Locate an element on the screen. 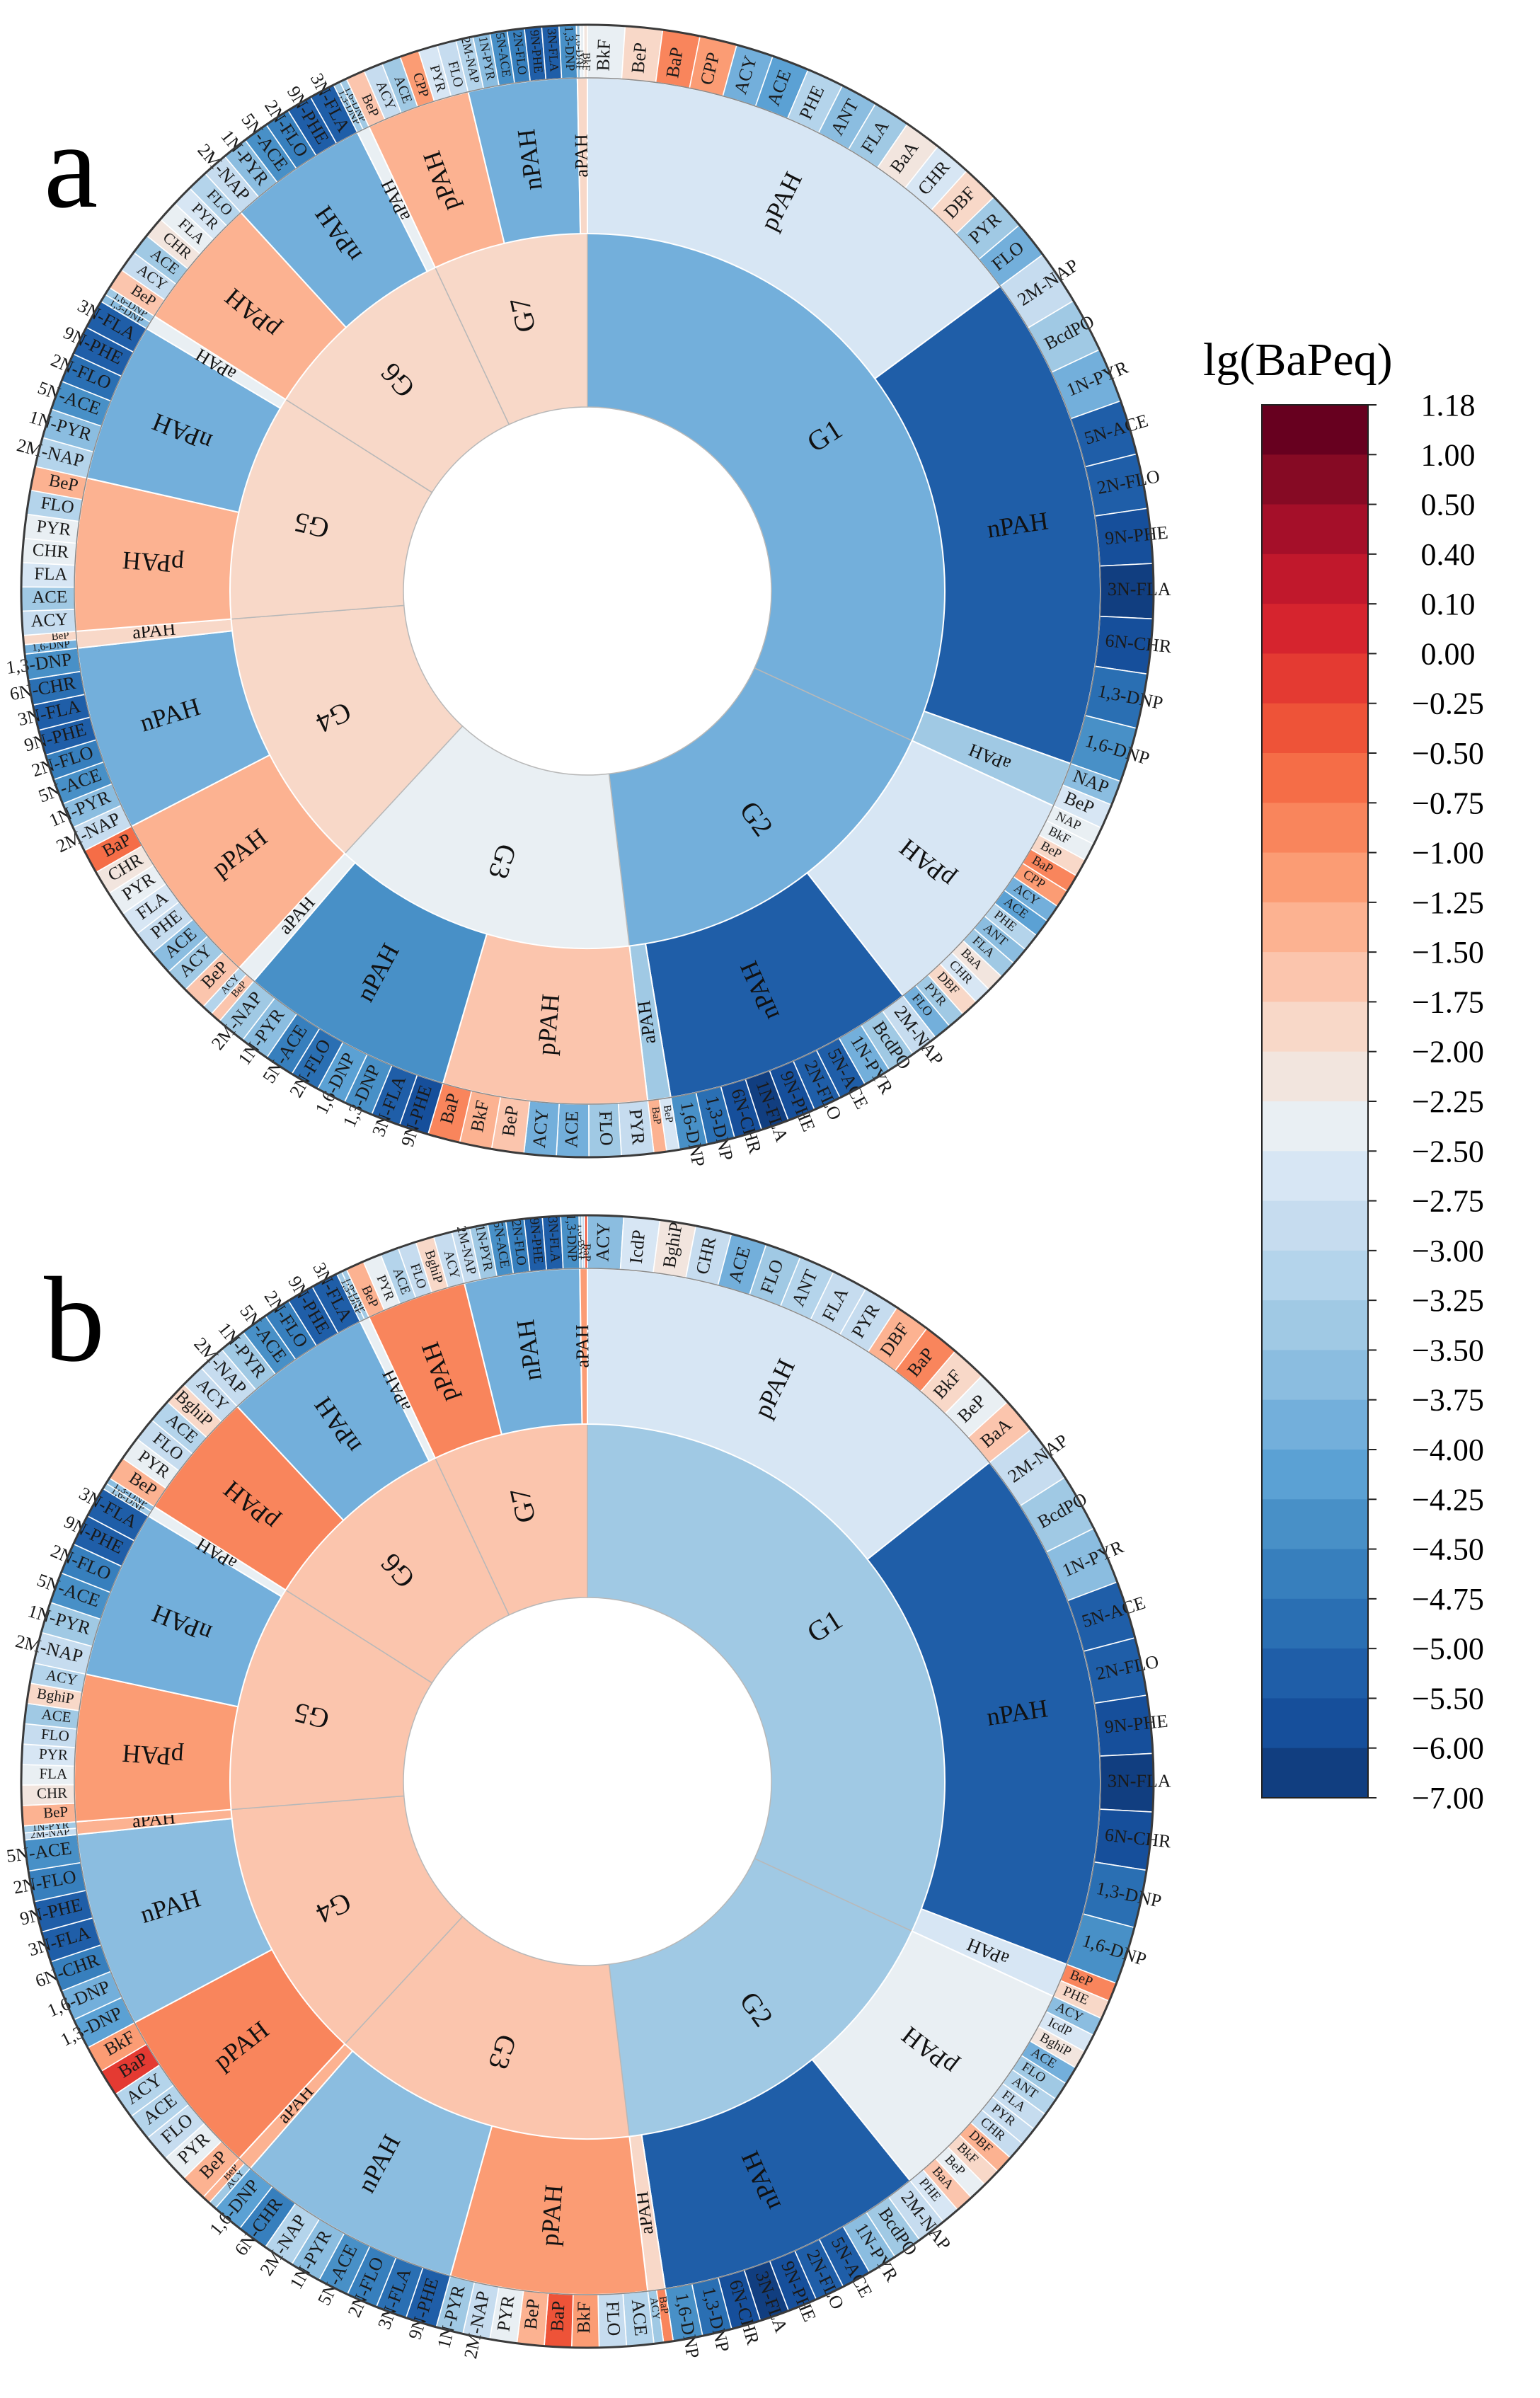 Image resolution: width=1540 pixels, height=2398 pixels. colorbar-tick-label: −3.50 is located at coordinates (1448, 1350).